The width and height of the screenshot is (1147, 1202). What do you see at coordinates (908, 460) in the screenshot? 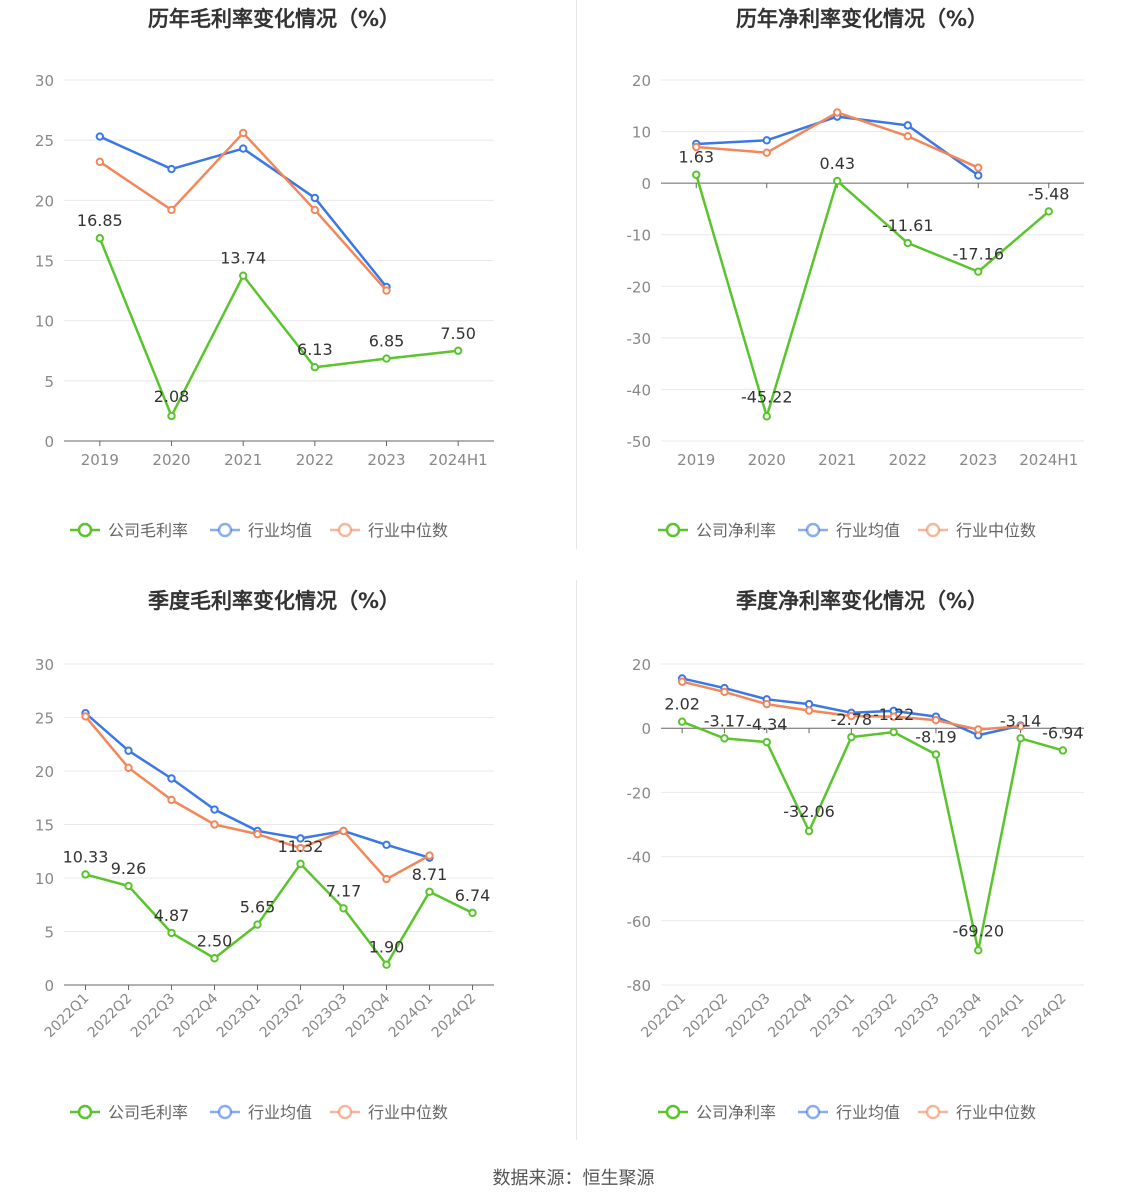
I see `x-tick-label: 2022` at bounding box center [908, 460].